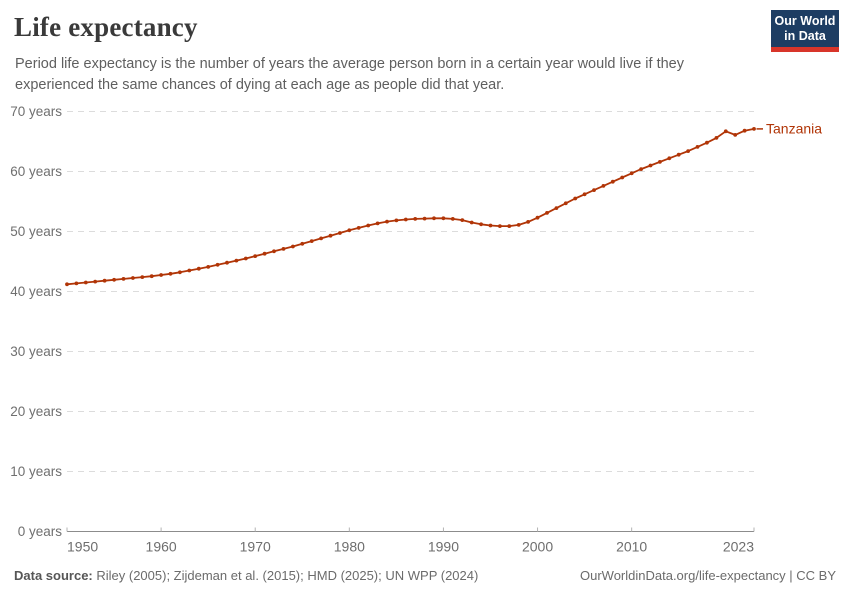  What do you see at coordinates (443, 547) in the screenshot?
I see `x-tick-label: 1990` at bounding box center [443, 547].